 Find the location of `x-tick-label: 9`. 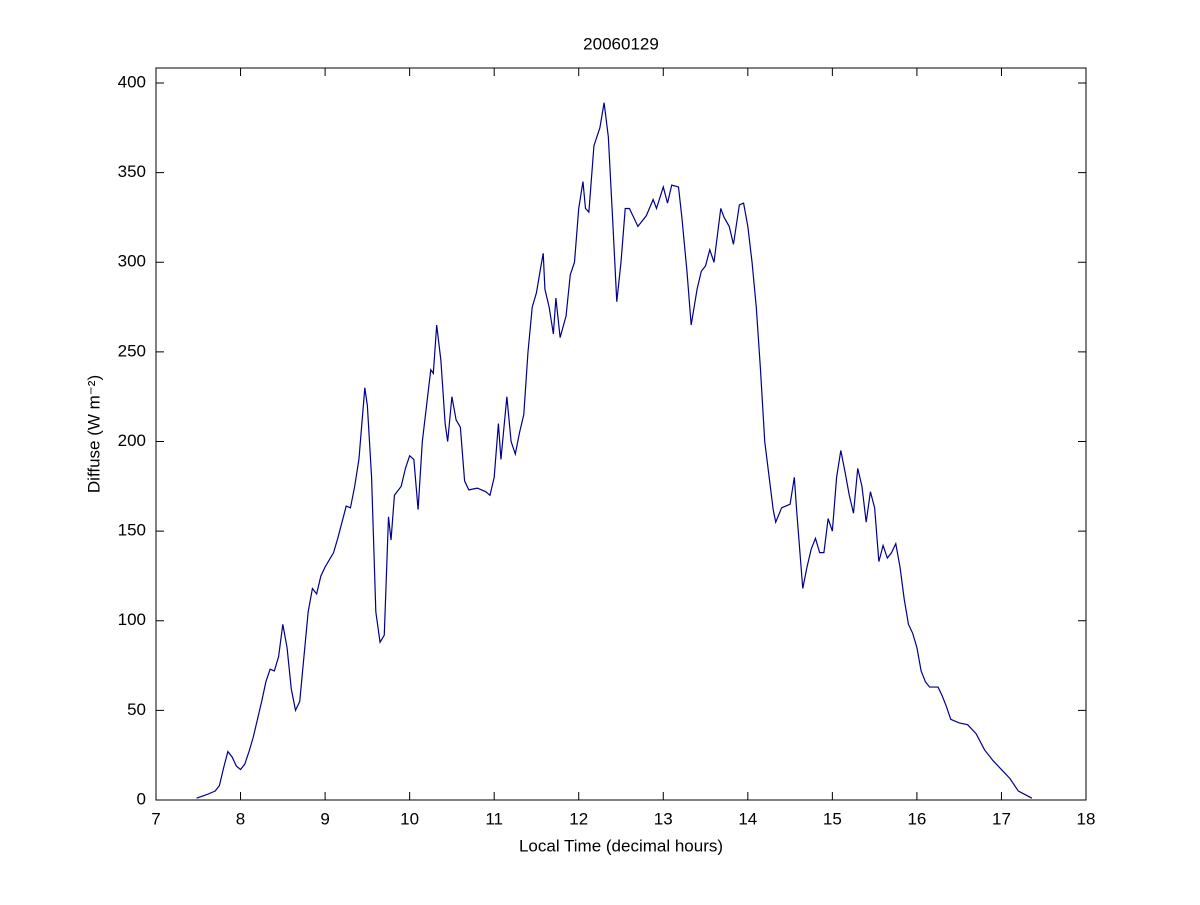

x-tick-label: 9 is located at coordinates (324, 818).